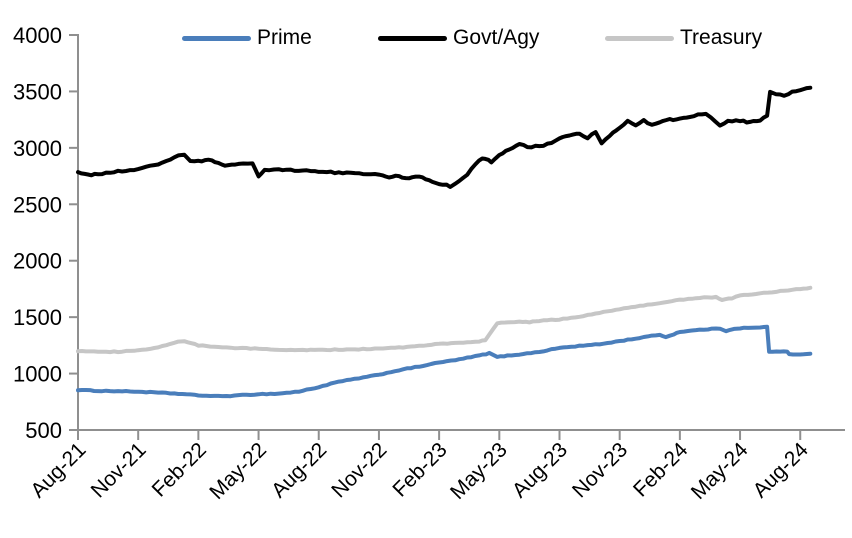  Describe the element at coordinates (37, 35) in the screenshot. I see `y-axis-tick-label: 4000` at that location.